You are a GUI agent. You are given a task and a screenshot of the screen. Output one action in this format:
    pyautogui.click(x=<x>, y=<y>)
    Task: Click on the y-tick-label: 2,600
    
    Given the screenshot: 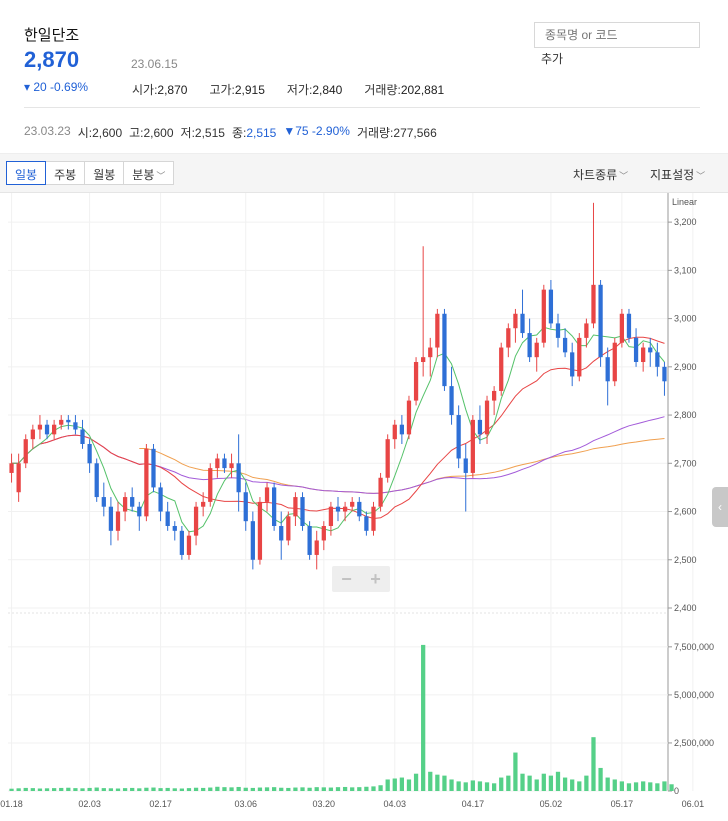 What is the action you would take?
    pyautogui.click(x=685, y=512)
    